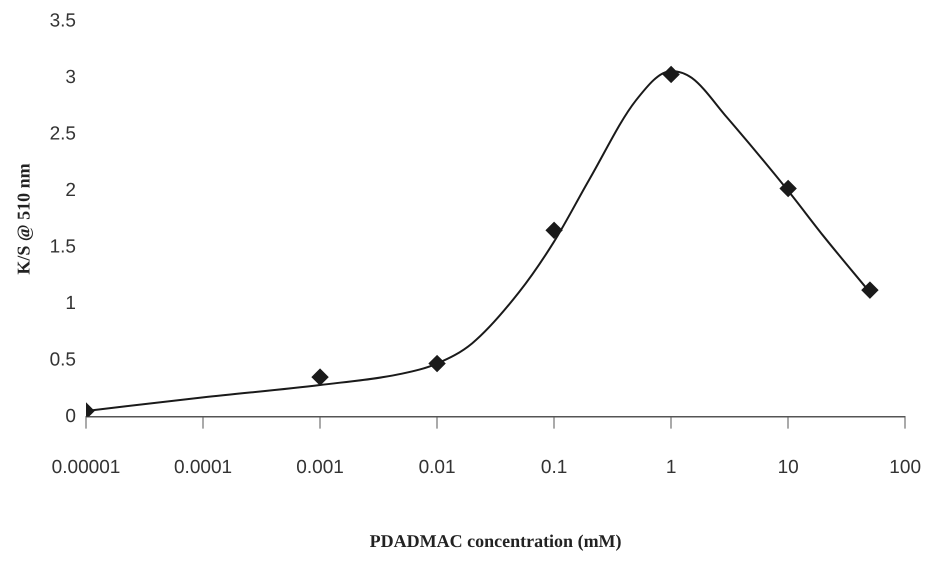  What do you see at coordinates (203, 467) in the screenshot?
I see `x-tick-label: 0.0001` at bounding box center [203, 467].